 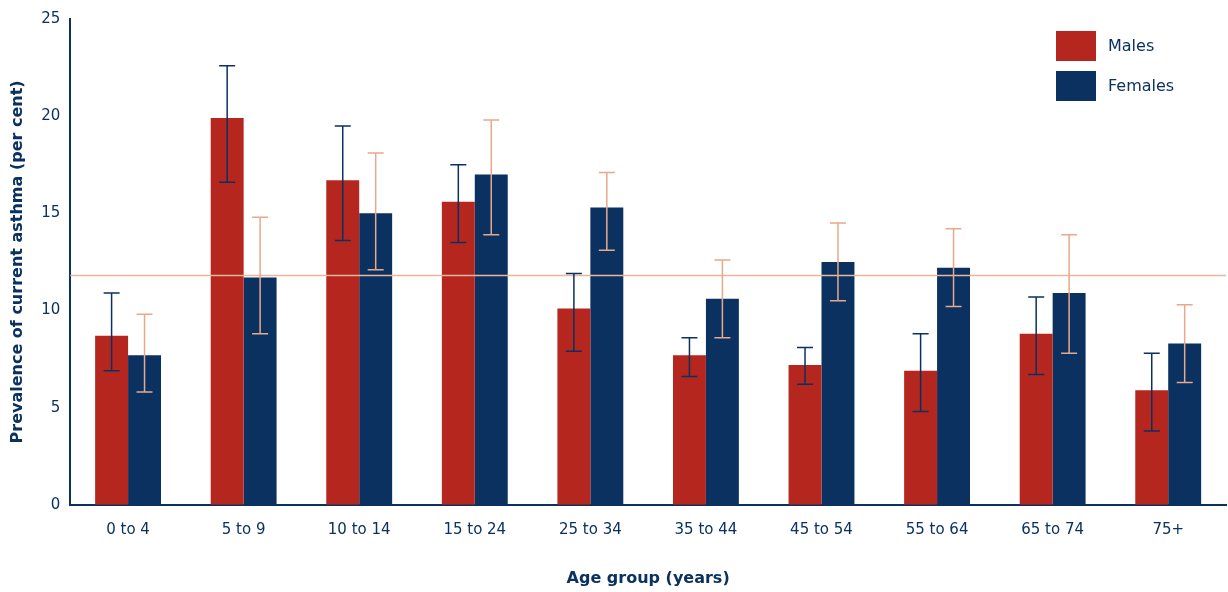 I want to click on legend-label: Males, so click(x=1131, y=46).